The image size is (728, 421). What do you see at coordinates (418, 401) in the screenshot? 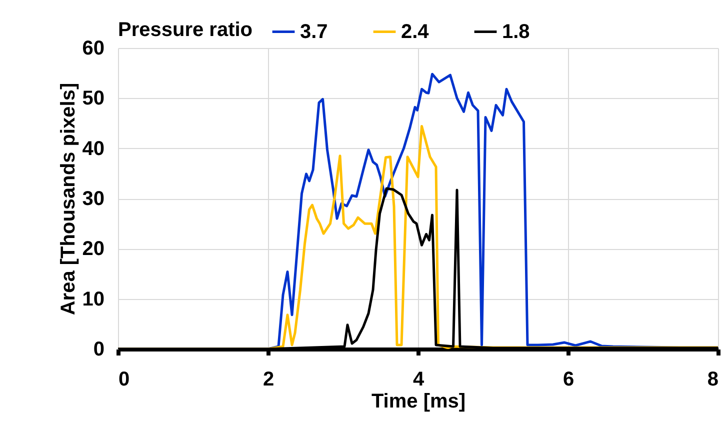
I see `x-axis-title: Time [ms]` at bounding box center [418, 401].